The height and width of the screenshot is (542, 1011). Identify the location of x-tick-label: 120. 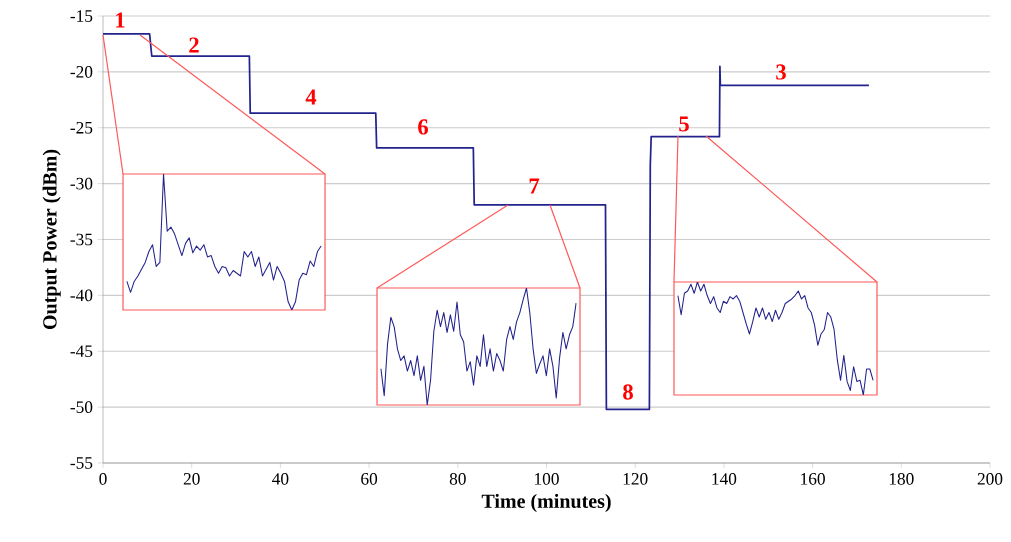
(635, 479).